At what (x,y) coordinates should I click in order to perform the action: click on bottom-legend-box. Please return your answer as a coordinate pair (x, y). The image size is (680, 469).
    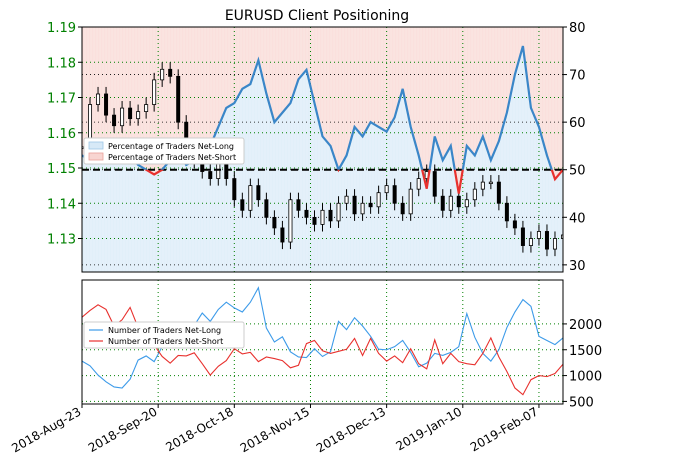
    Looking at the image, I should click on (164, 335).